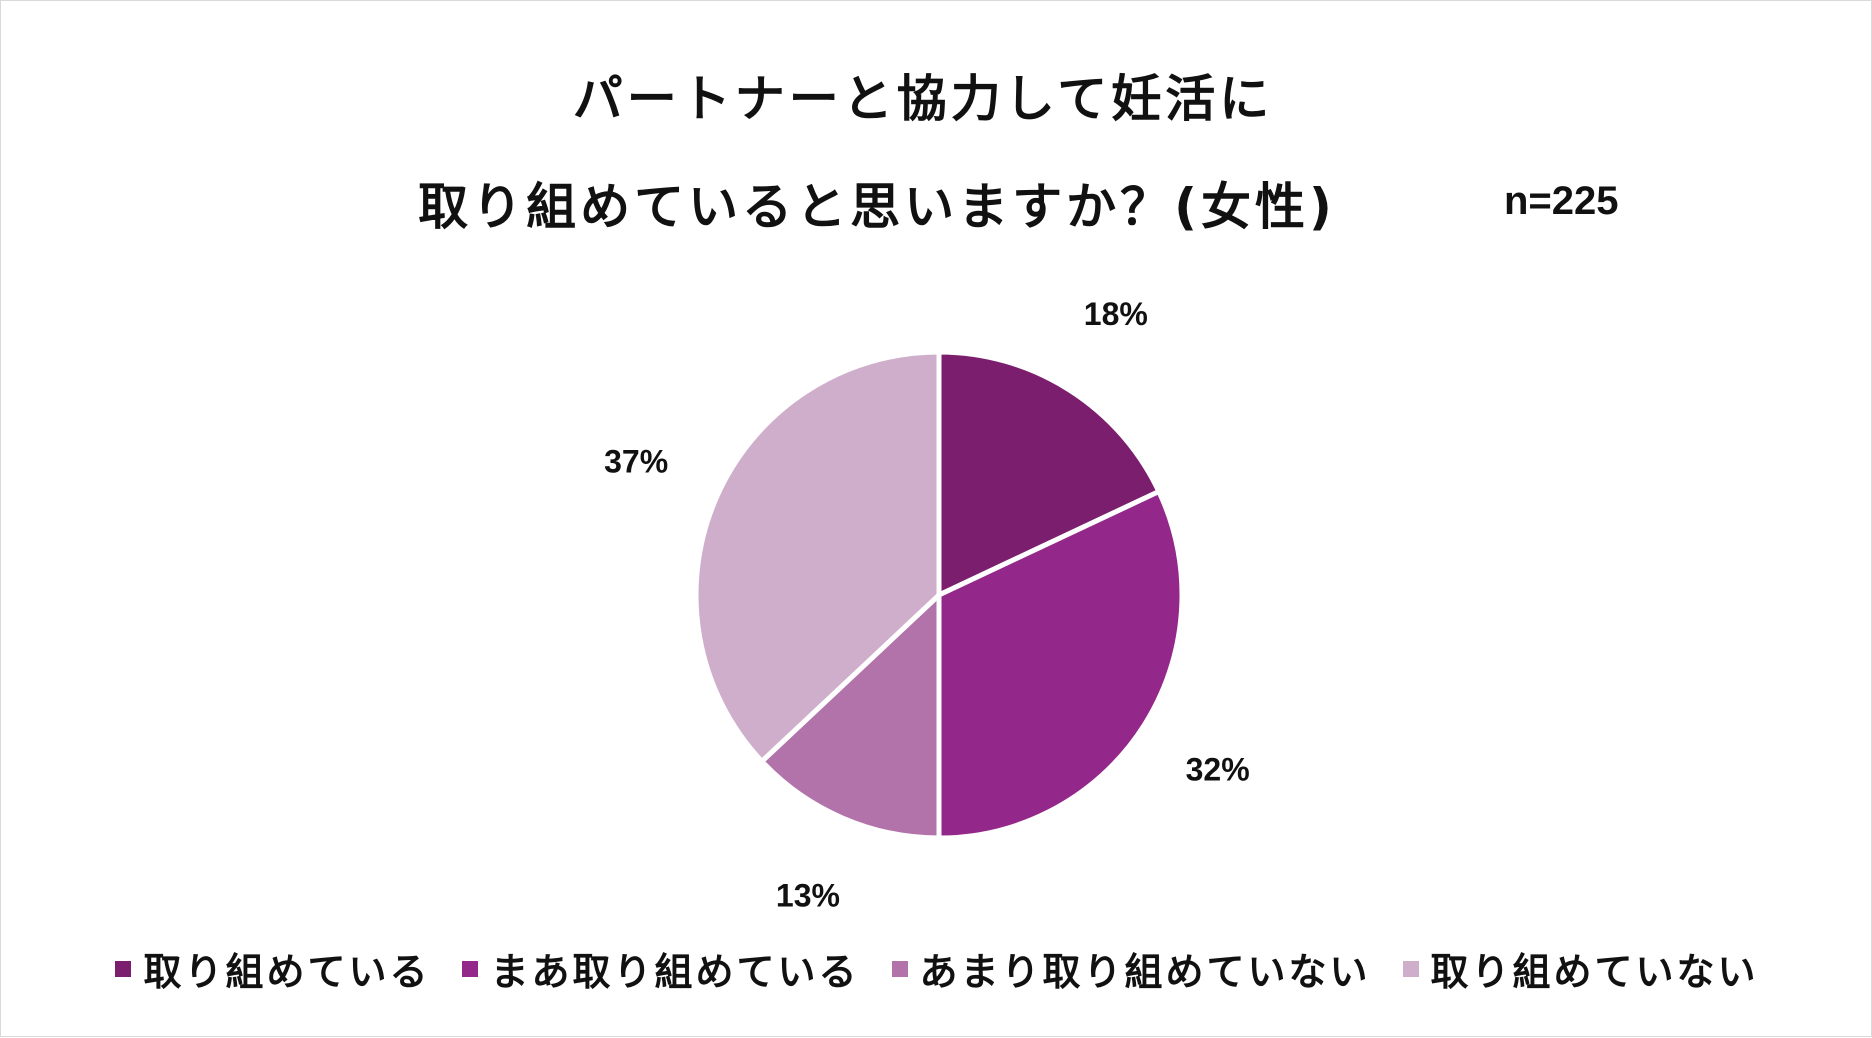 This screenshot has height=1038, width=1872. I want to click on chart-title-line-2: 取り組めていると思いますか？(女性), so click(877, 207).